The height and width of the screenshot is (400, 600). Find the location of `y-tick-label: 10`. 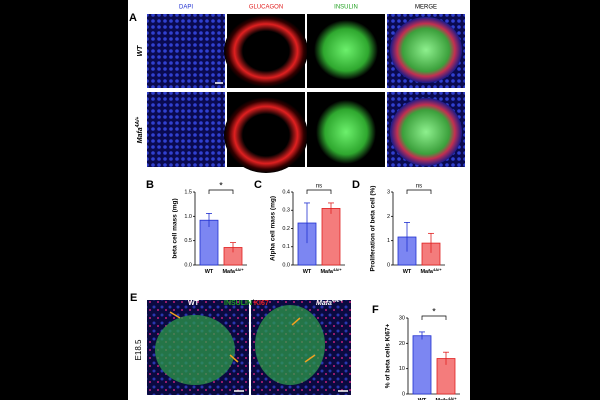

y-tick-label: 10 is located at coordinates (402, 369).